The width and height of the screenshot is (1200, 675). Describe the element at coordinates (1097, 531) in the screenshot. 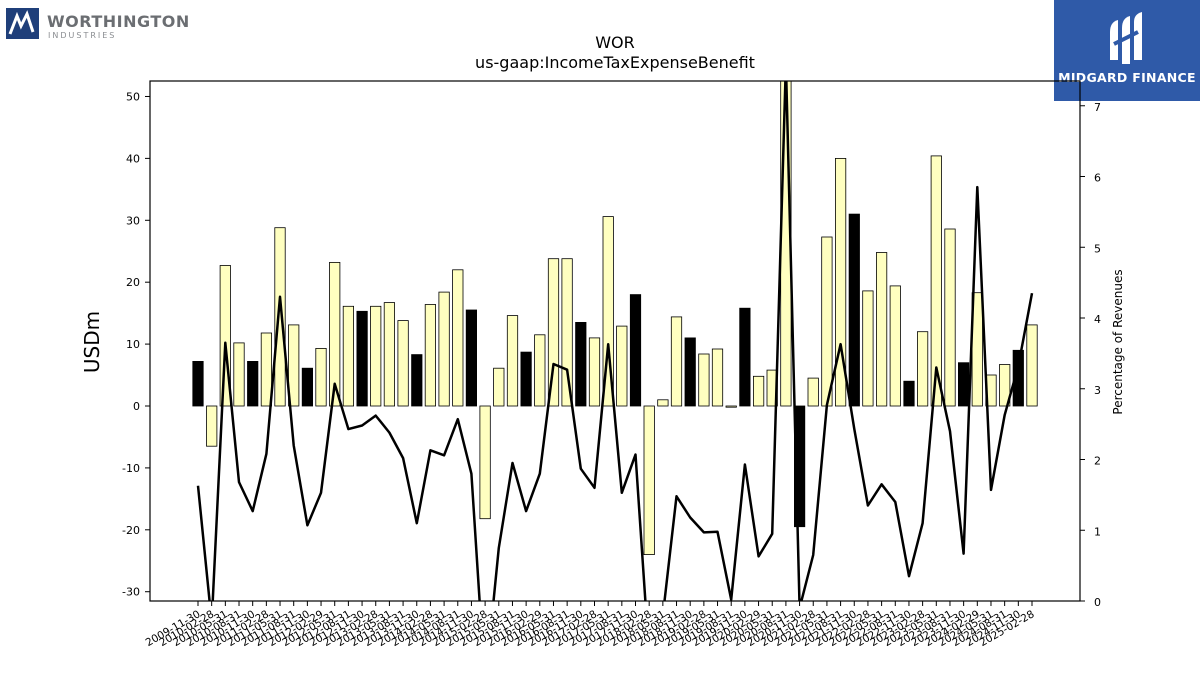

I see `y2-tick-label: 1` at that location.